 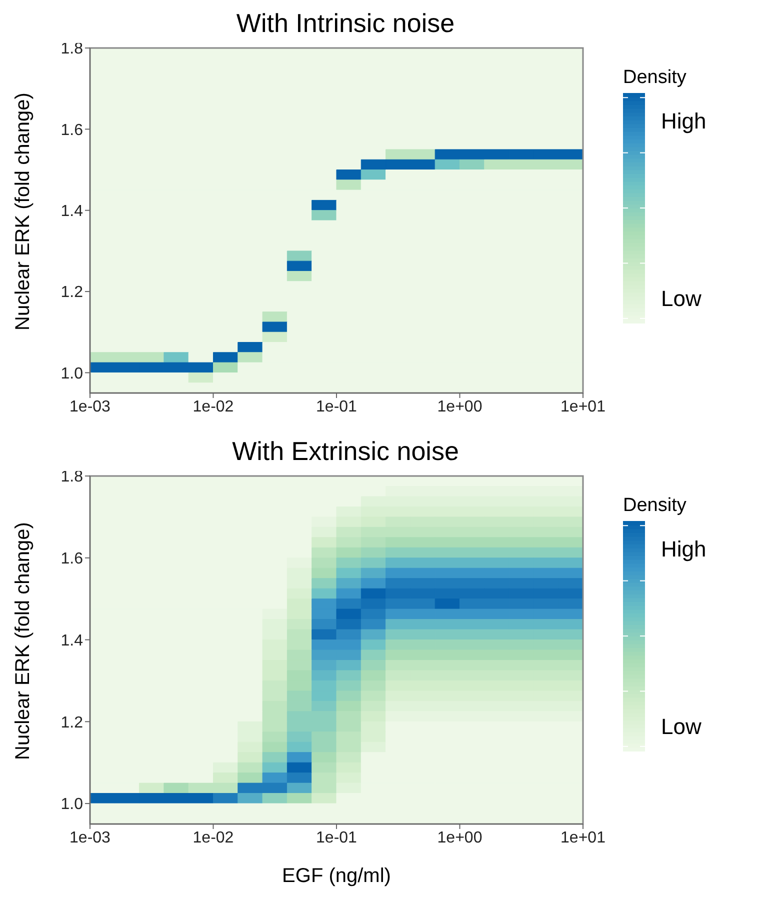 I want to click on chart-title: With Extrinsic noise, so click(x=345, y=451).